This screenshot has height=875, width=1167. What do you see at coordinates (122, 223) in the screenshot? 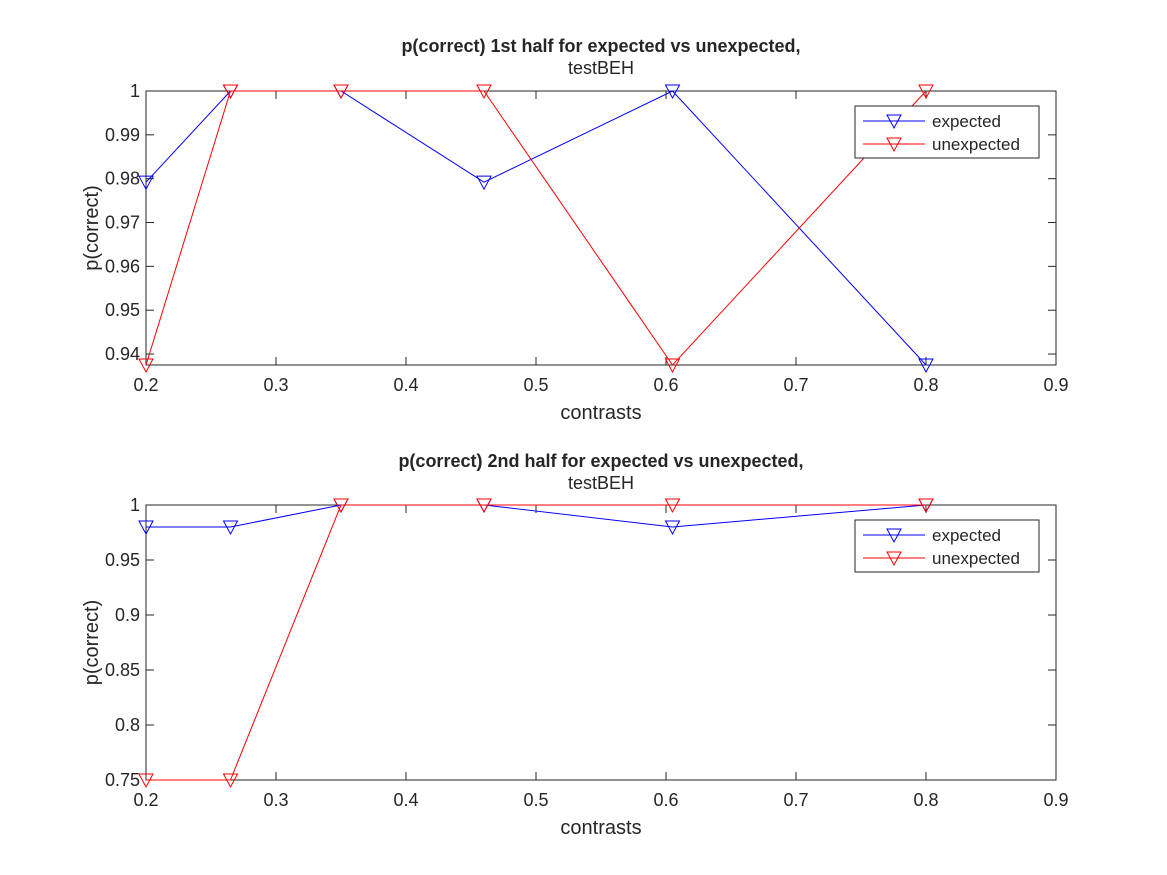
I see `y-tick-label: 0.97` at bounding box center [122, 223].